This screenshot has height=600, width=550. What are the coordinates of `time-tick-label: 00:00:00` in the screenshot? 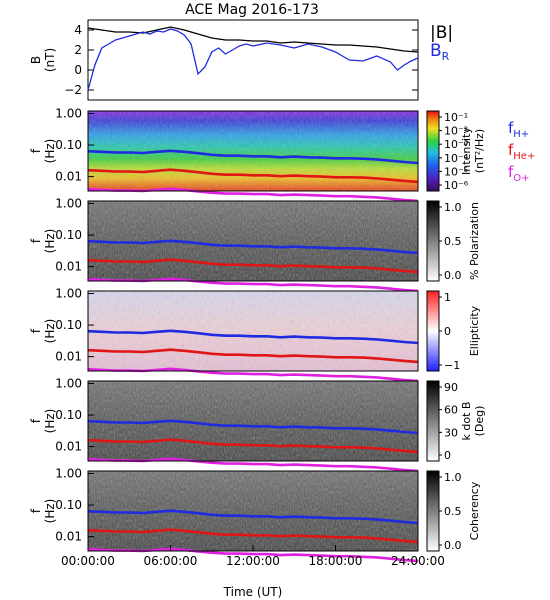 It's located at (88, 561).